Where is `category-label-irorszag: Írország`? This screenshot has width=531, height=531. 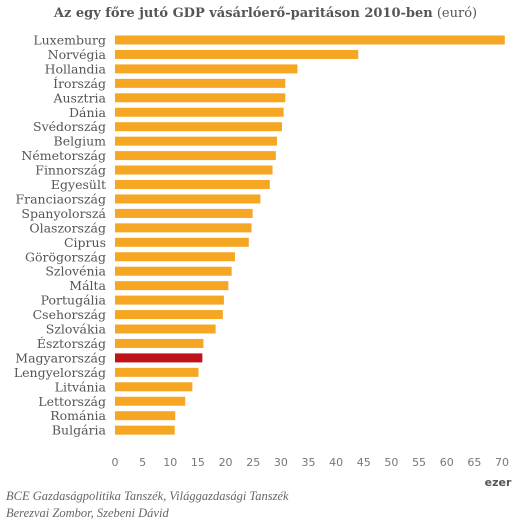
category-label-irorszag: Írország is located at coordinates (79, 83).